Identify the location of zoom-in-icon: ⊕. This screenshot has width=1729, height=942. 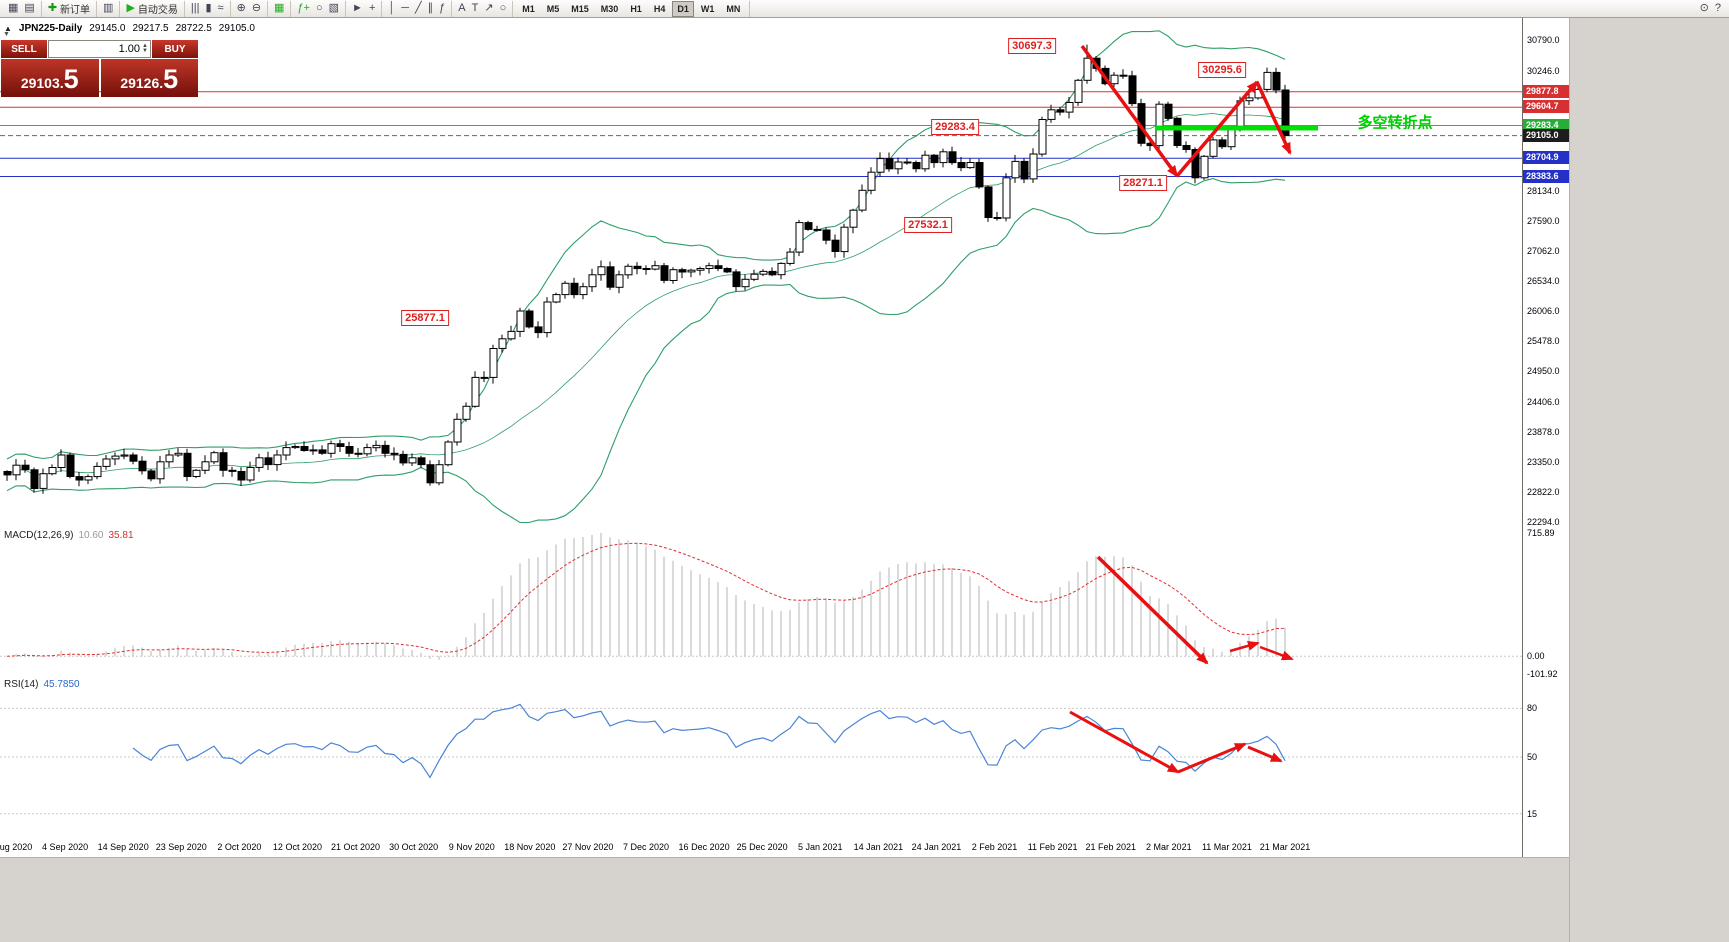
(241, 8).